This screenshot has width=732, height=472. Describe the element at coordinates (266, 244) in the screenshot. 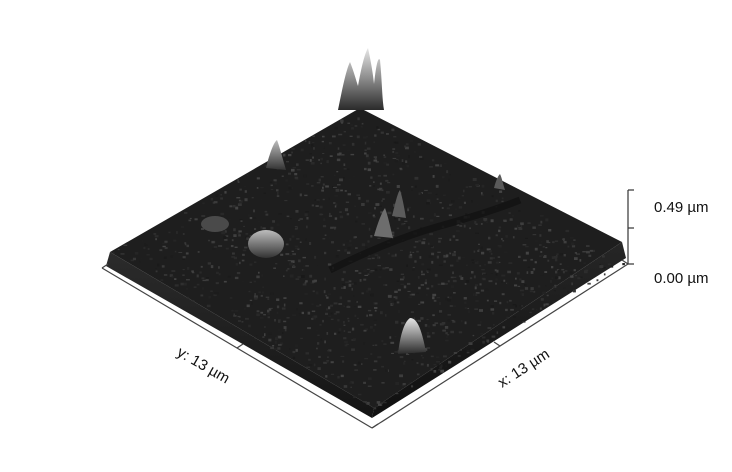

I see `bump-left` at that location.